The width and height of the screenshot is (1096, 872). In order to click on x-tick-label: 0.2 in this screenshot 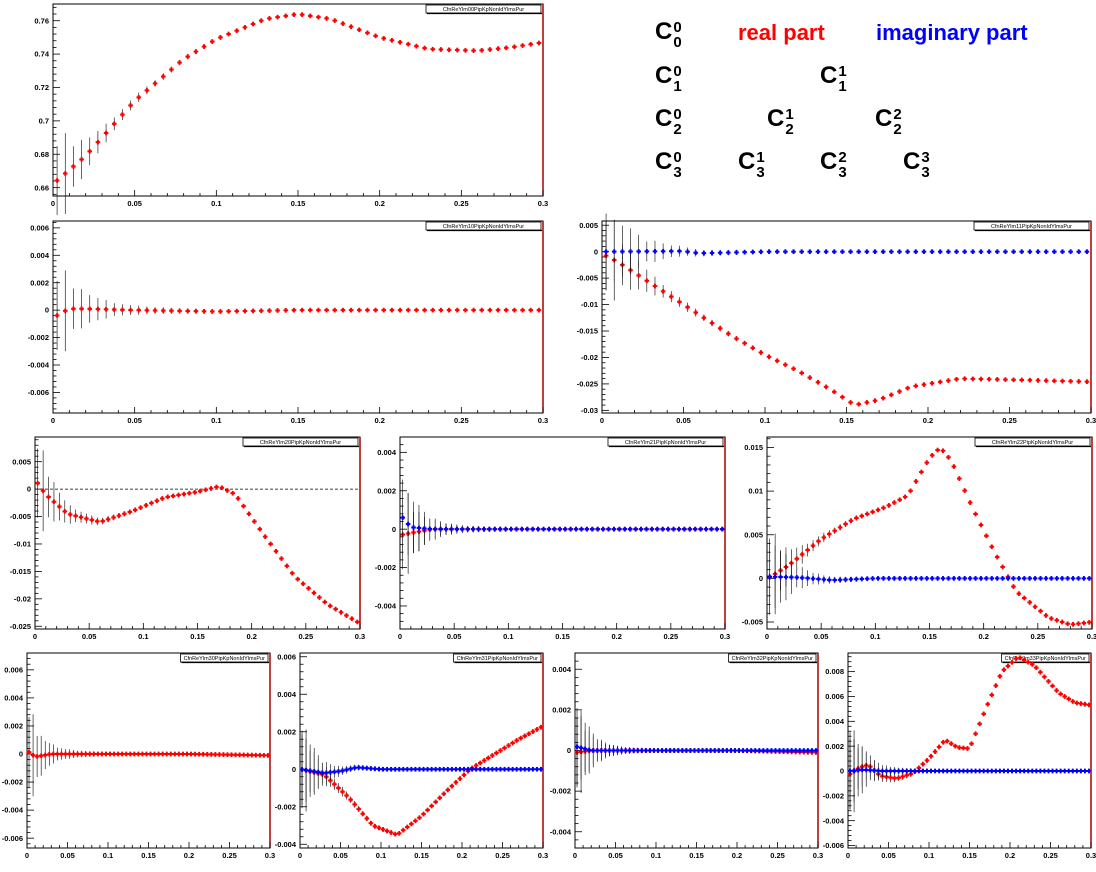, I will do `click(983, 636)`.